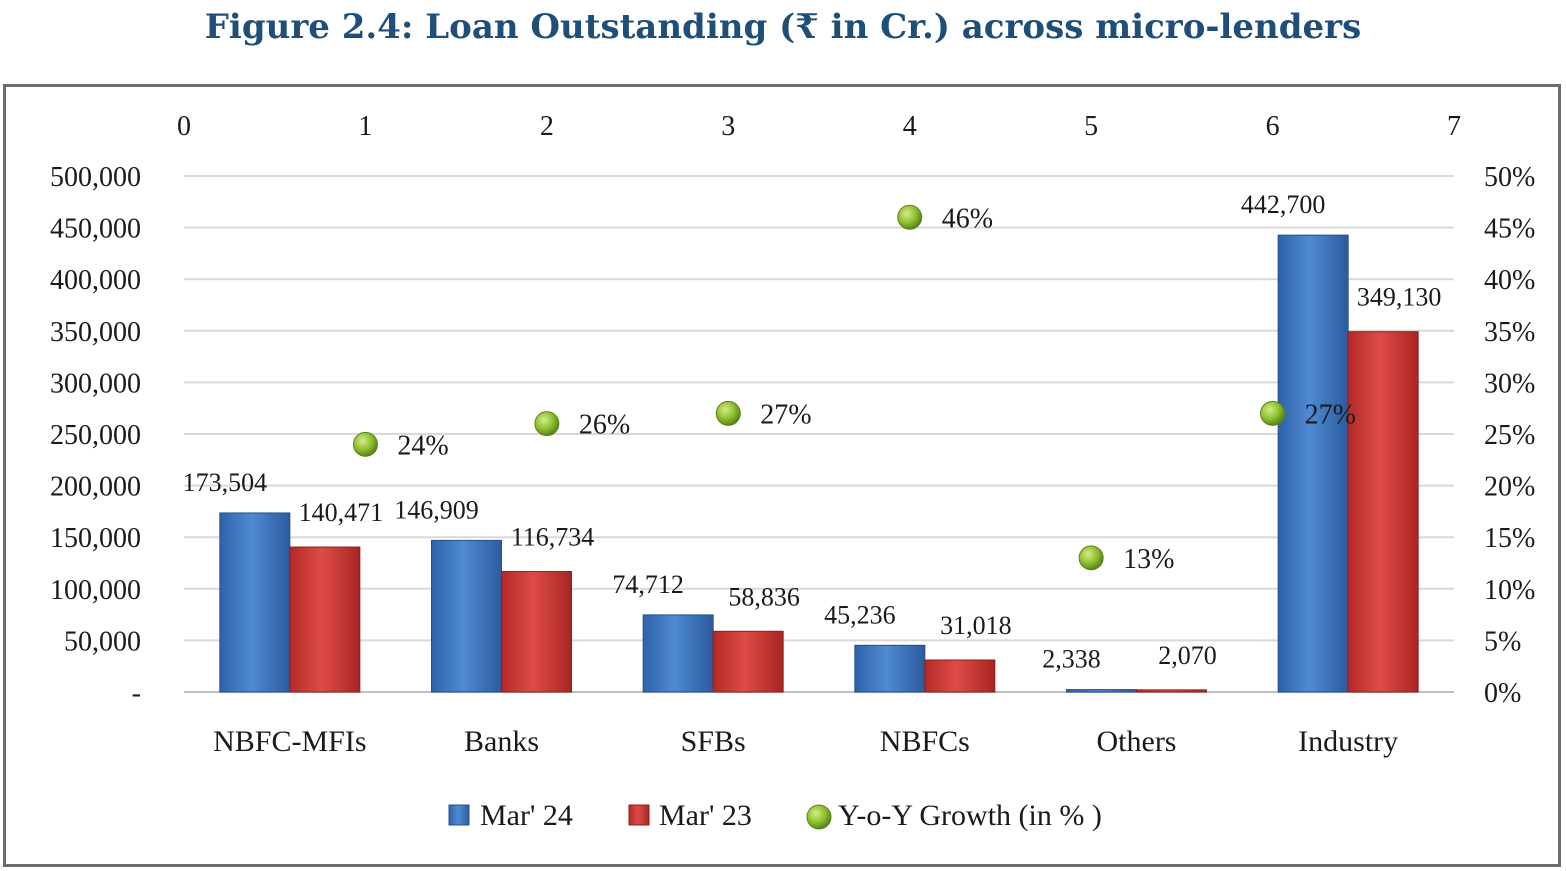  Describe the element at coordinates (95, 229) in the screenshot. I see `y-tick-label: 450,000` at that location.